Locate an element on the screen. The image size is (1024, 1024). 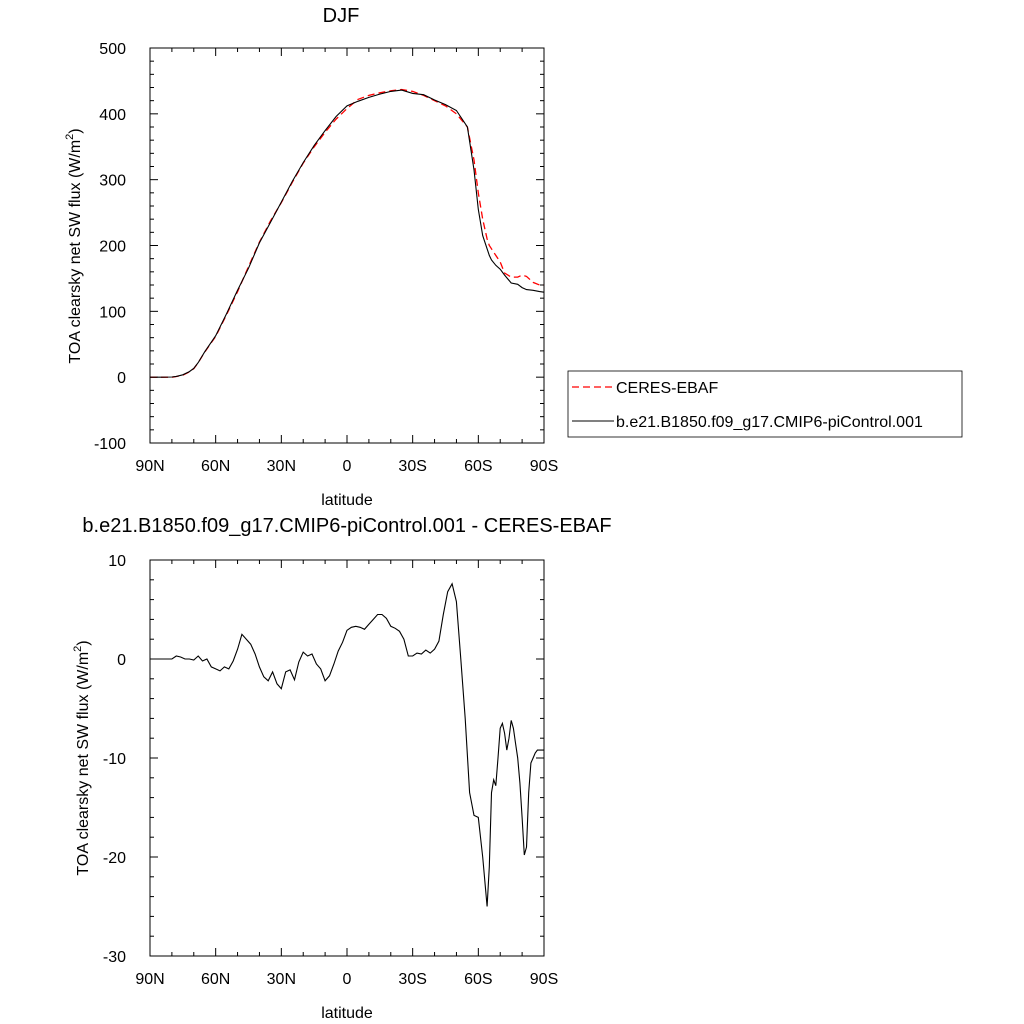
top-panel-y-tick-label: 100 is located at coordinates (112, 312).